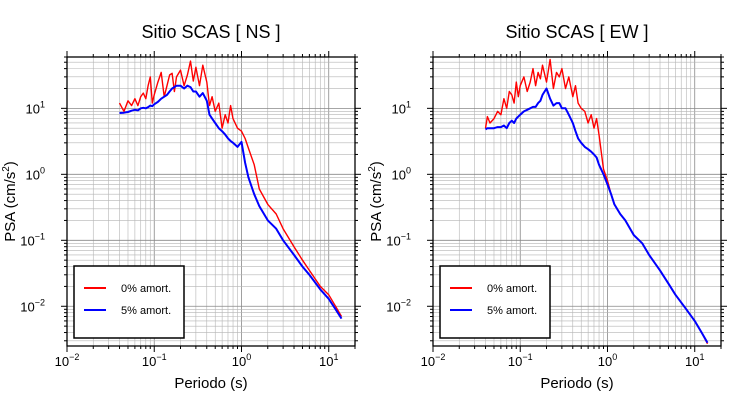 The image size is (730, 400). Describe the element at coordinates (576, 32) in the screenshot. I see `chart-title: Sitio SCAS [ EW ]` at that location.